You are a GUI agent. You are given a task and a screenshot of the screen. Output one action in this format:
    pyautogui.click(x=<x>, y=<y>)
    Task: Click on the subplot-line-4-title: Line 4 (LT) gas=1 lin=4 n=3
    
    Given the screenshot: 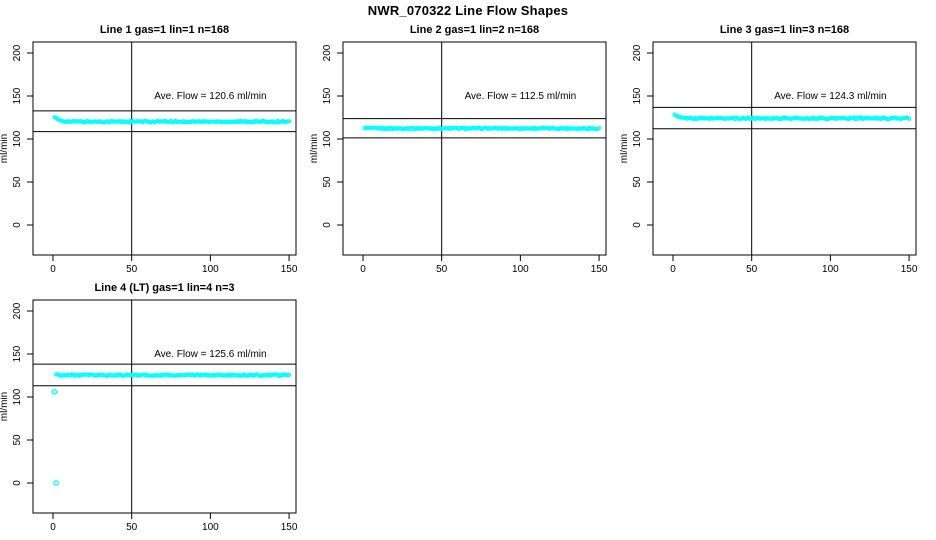 What is the action you would take?
    pyautogui.click(x=164, y=288)
    